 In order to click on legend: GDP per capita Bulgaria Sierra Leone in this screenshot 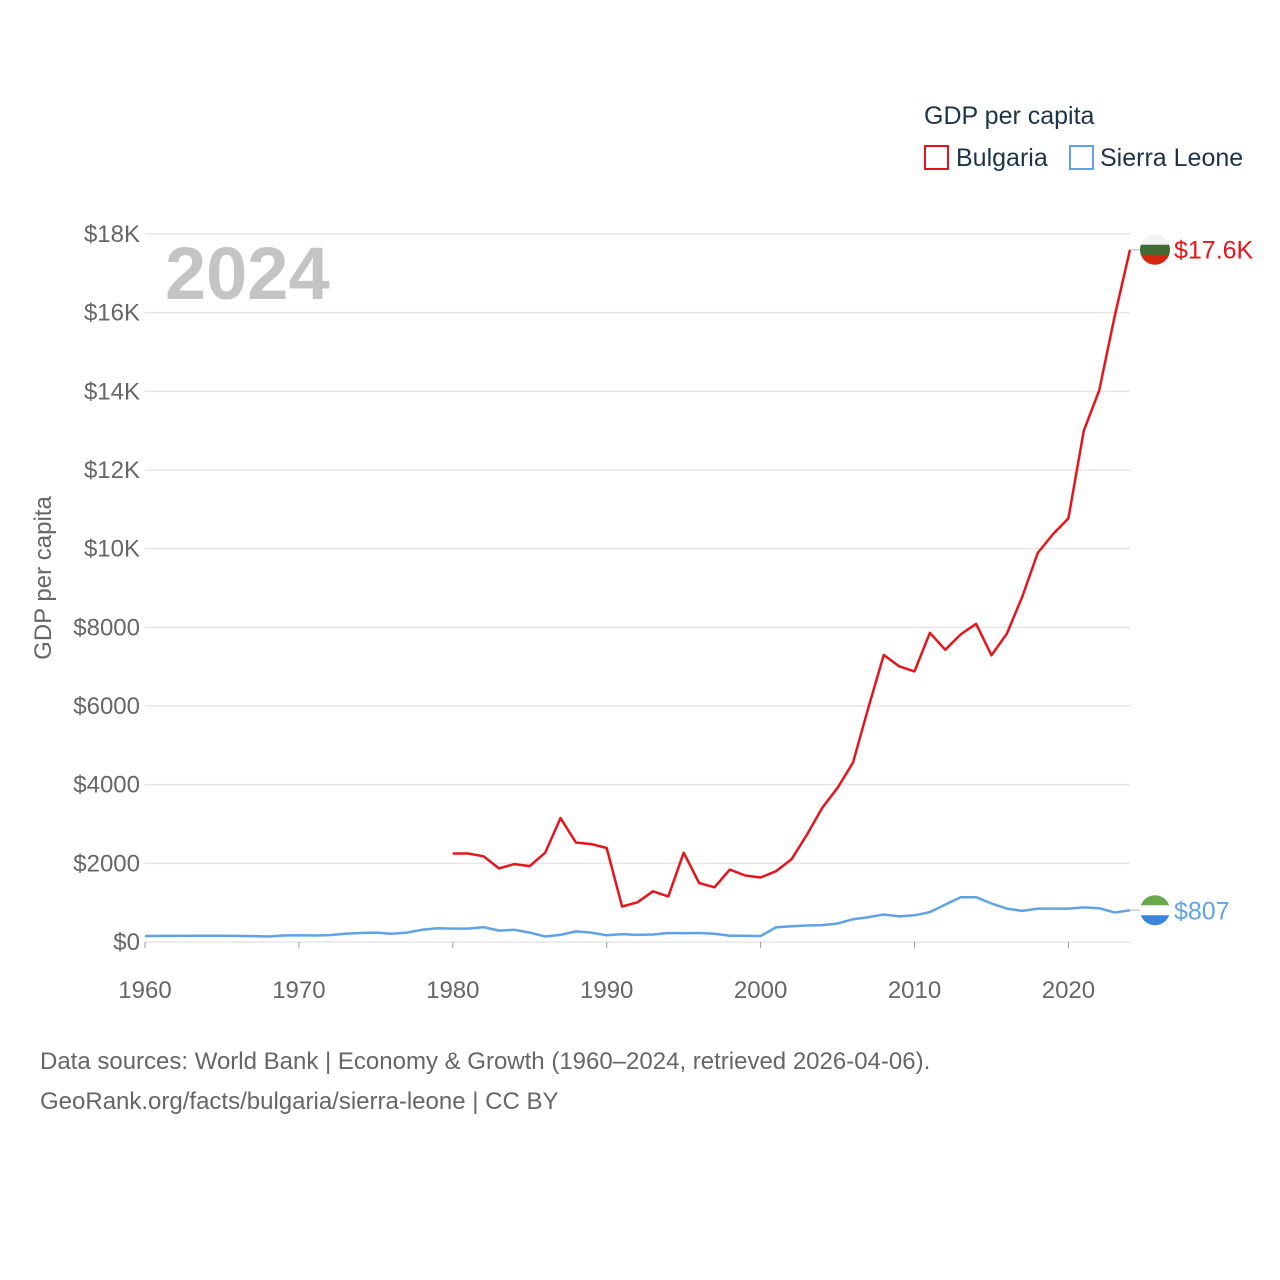, I will do `click(1083, 137)`.